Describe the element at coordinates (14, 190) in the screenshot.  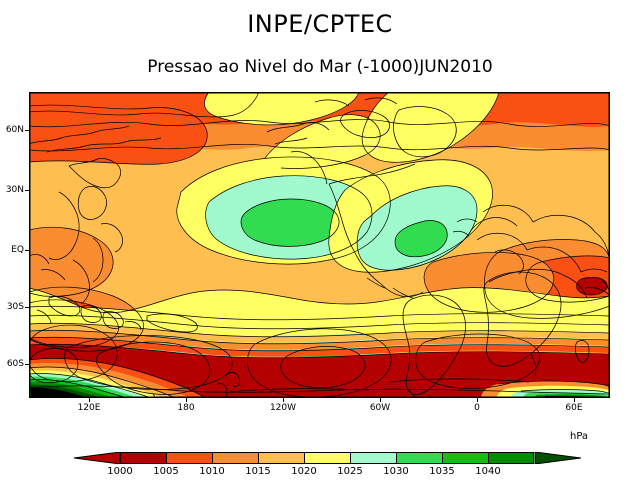
I see `y-axis-label-30n: 30N` at that location.